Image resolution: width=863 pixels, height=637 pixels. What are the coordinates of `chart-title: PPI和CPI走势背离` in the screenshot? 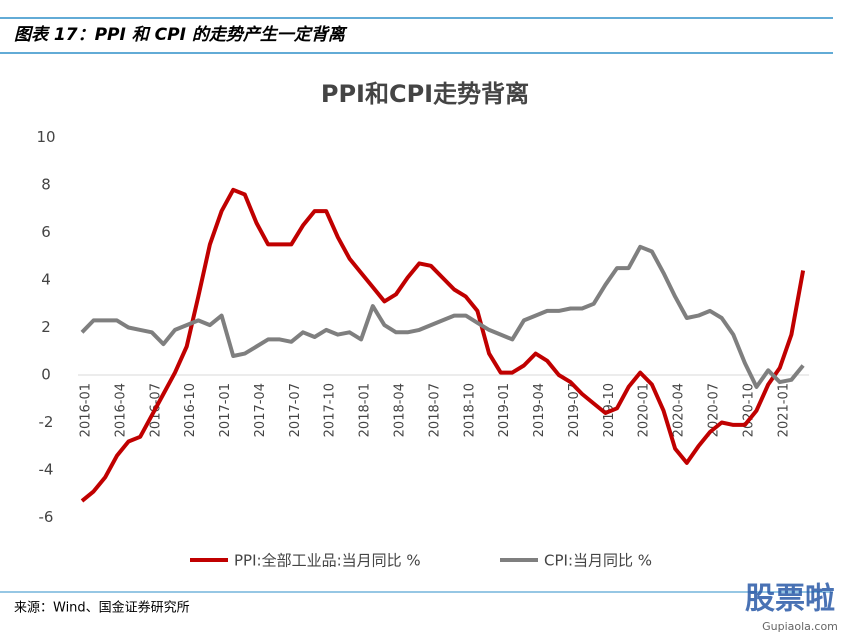 It's located at (425, 94).